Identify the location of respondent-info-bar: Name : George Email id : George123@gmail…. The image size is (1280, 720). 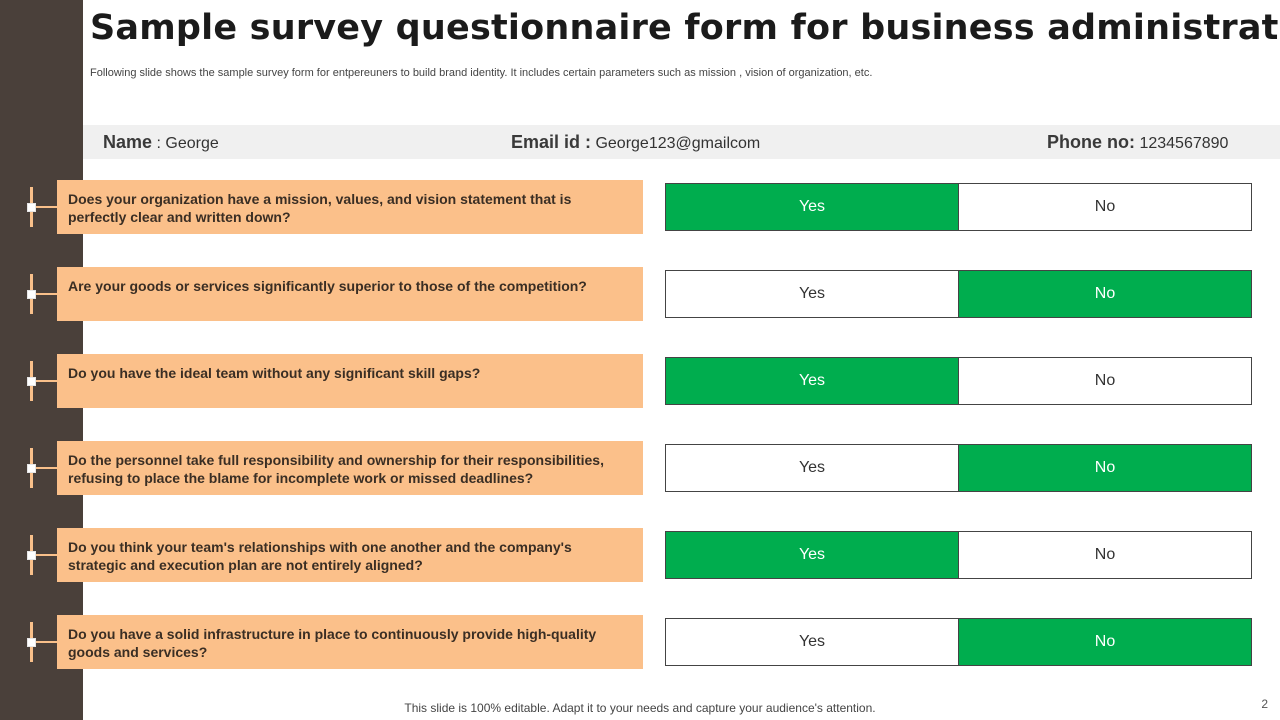
(681, 142).